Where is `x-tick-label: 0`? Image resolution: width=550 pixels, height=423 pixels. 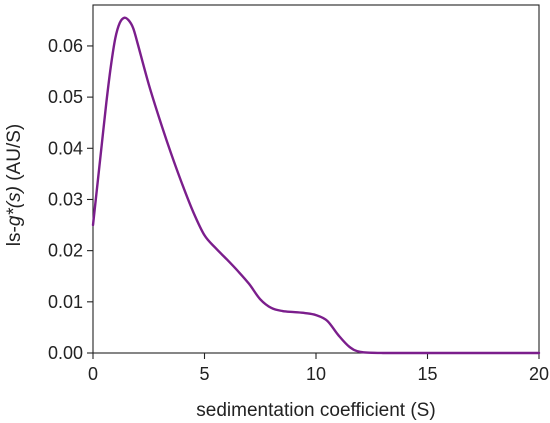 x-tick-label: 0 is located at coordinates (93, 374).